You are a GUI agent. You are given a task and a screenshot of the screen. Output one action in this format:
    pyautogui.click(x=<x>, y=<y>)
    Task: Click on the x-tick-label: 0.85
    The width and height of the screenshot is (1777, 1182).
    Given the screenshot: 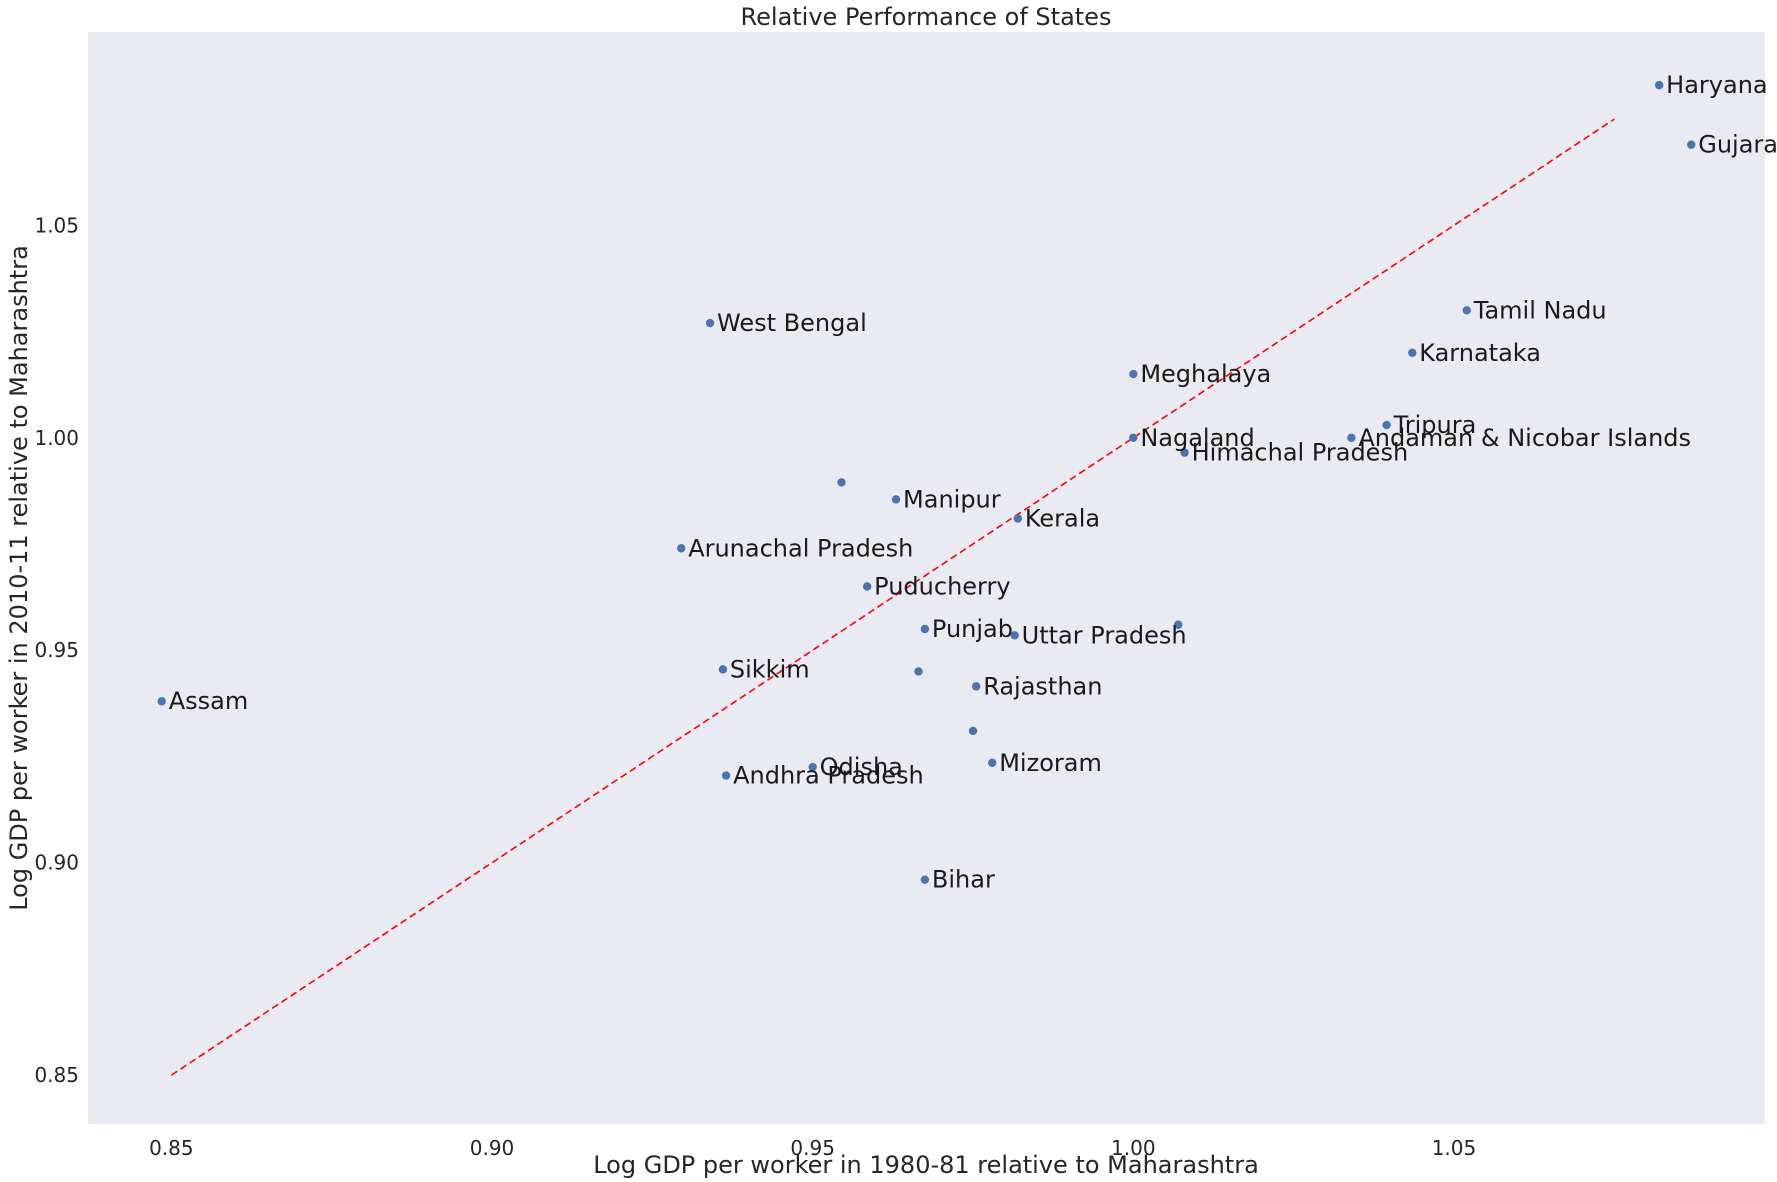 What is the action you would take?
    pyautogui.click(x=171, y=1148)
    